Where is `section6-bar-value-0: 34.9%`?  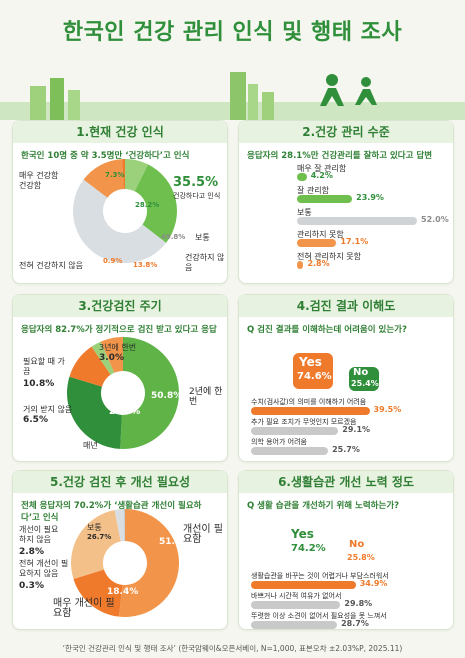
section6-bar-value-0: 34.9% is located at coordinates (373, 583).